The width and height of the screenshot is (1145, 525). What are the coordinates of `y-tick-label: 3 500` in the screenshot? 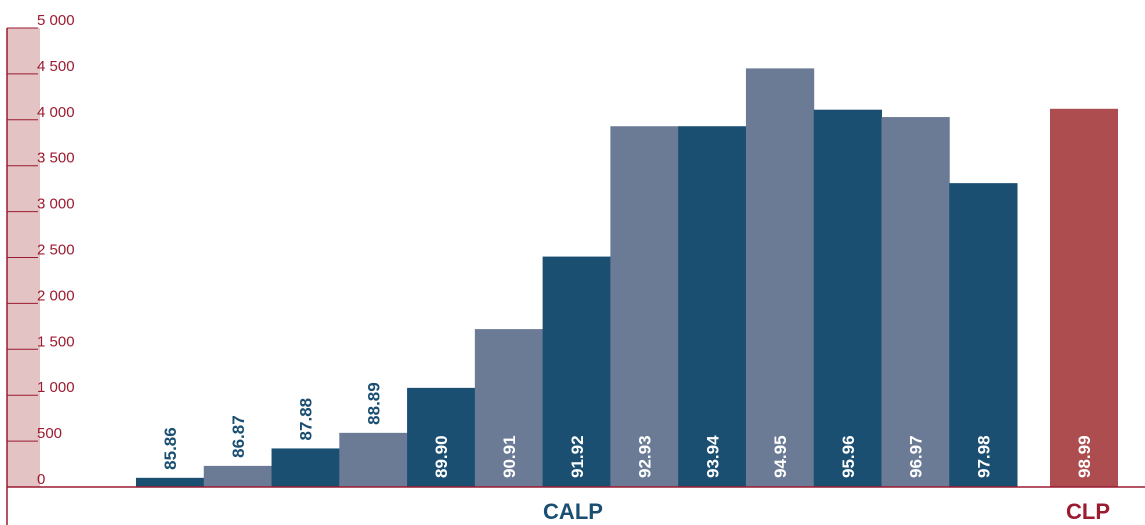 It's located at (56, 158).